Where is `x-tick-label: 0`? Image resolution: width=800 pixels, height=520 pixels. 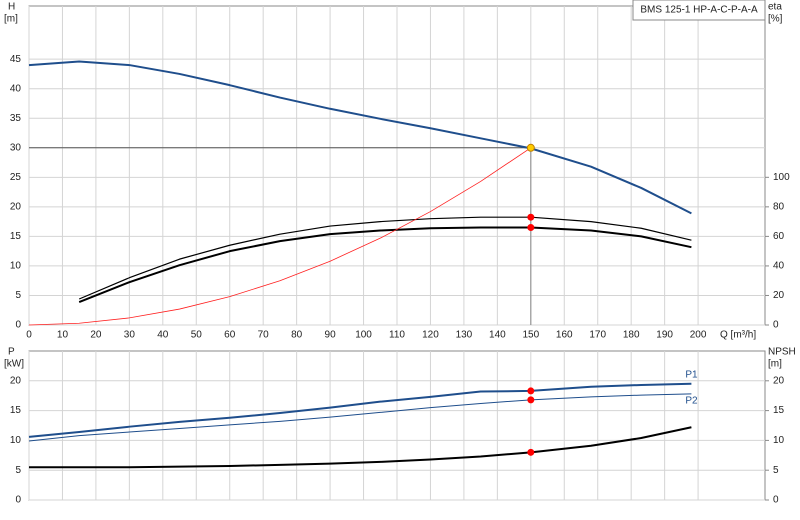
x-tick-label: 0 is located at coordinates (29, 335).